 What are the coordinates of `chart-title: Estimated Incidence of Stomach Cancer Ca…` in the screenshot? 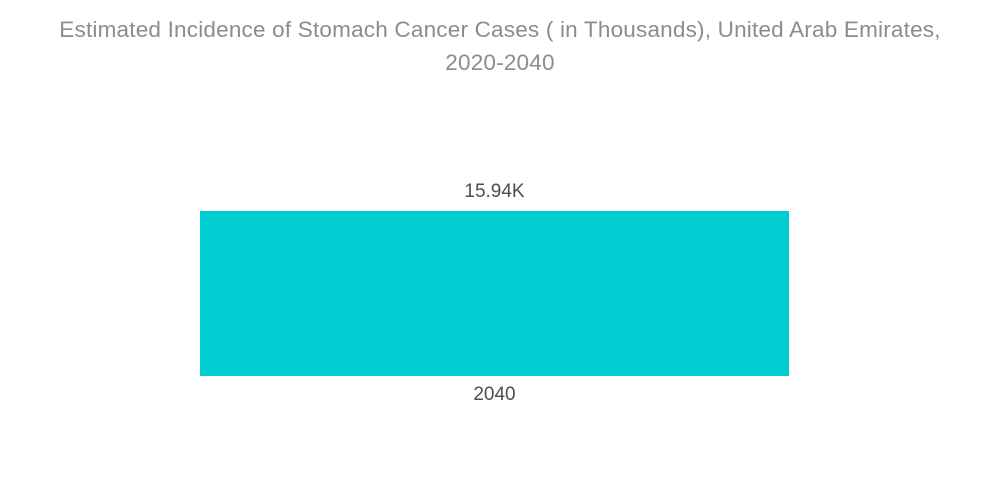 It's located at (500, 46).